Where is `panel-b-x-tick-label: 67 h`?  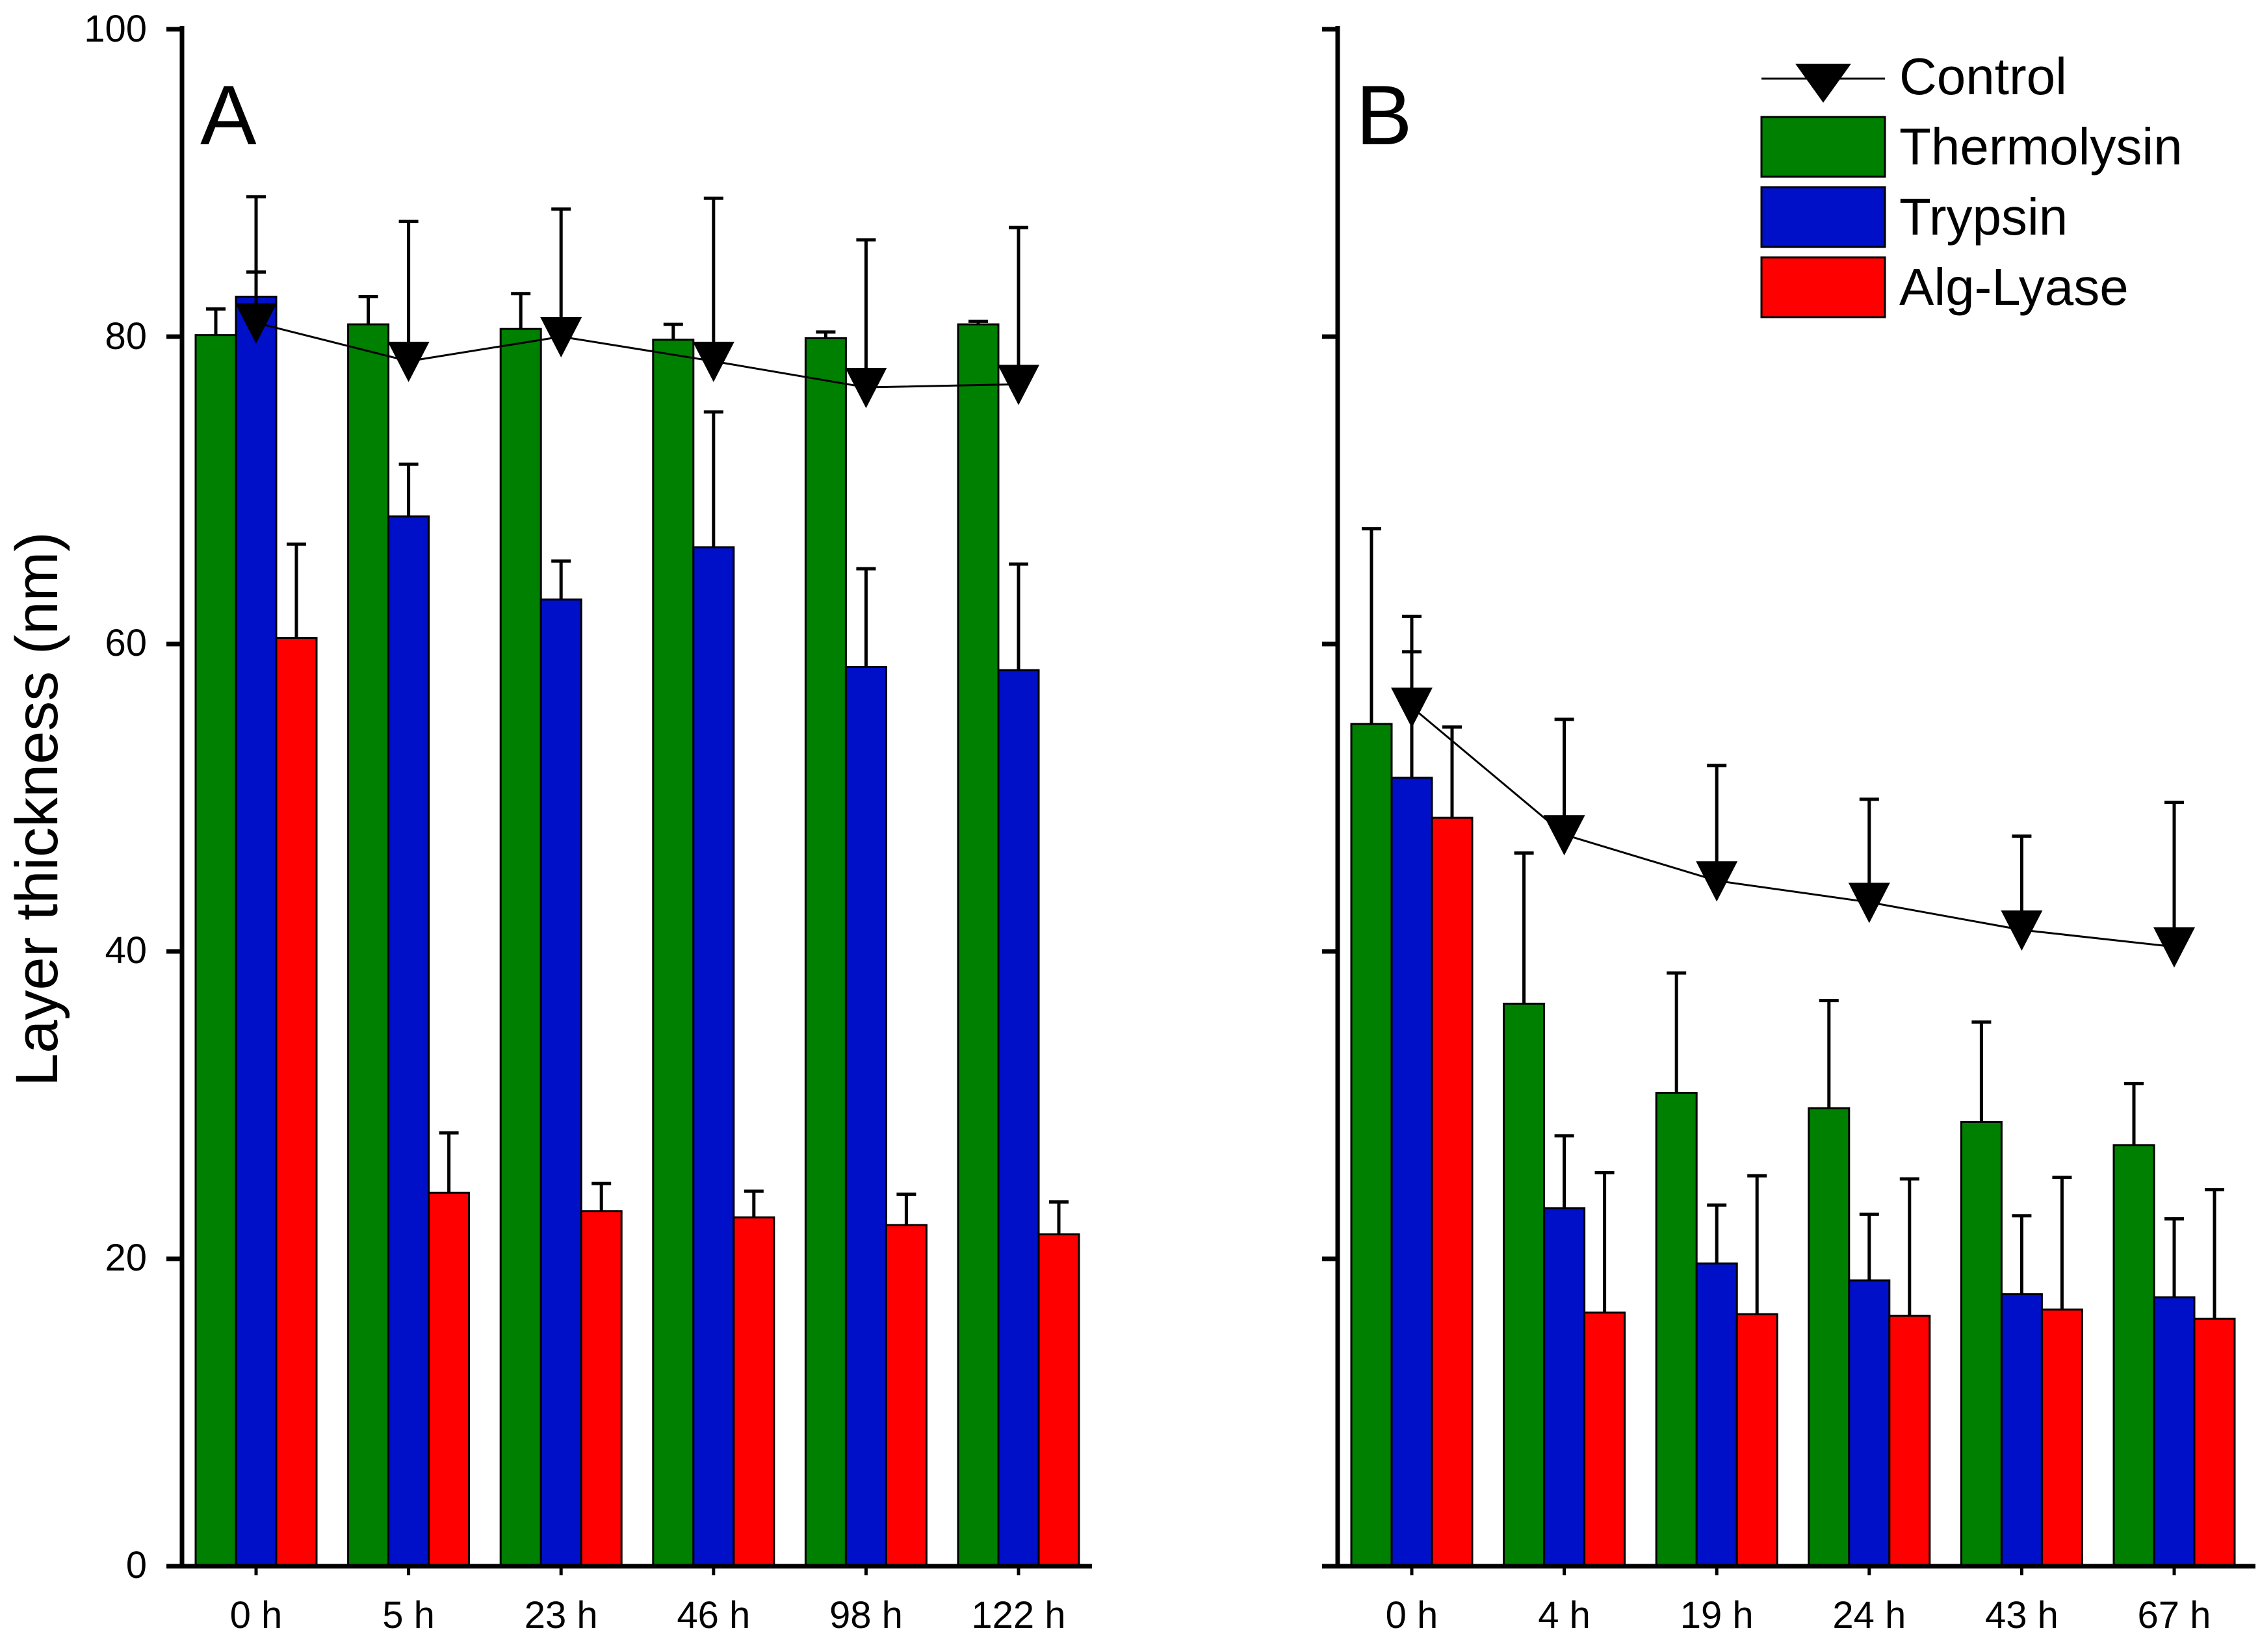 panel-b-x-tick-label: 67 h is located at coordinates (2175, 1615).